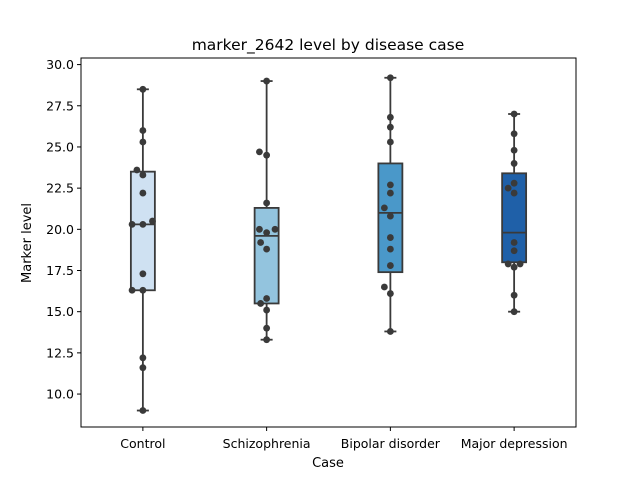 This screenshot has width=640, height=480. What do you see at coordinates (142, 443) in the screenshot?
I see `x-tick-label: Control` at bounding box center [142, 443].